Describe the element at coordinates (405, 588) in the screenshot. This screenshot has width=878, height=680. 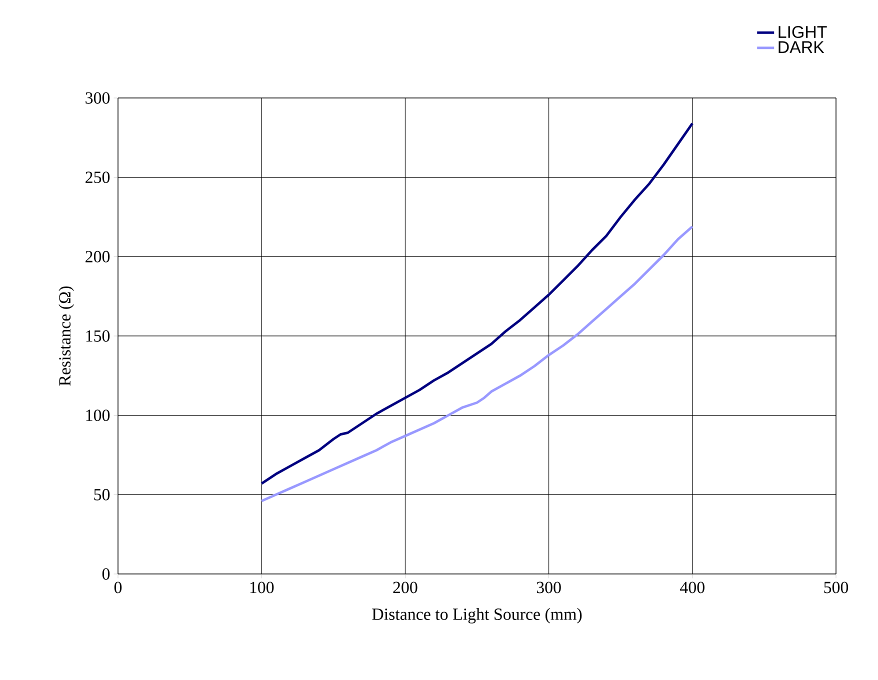
I see `x-tick-label: 200` at that location.